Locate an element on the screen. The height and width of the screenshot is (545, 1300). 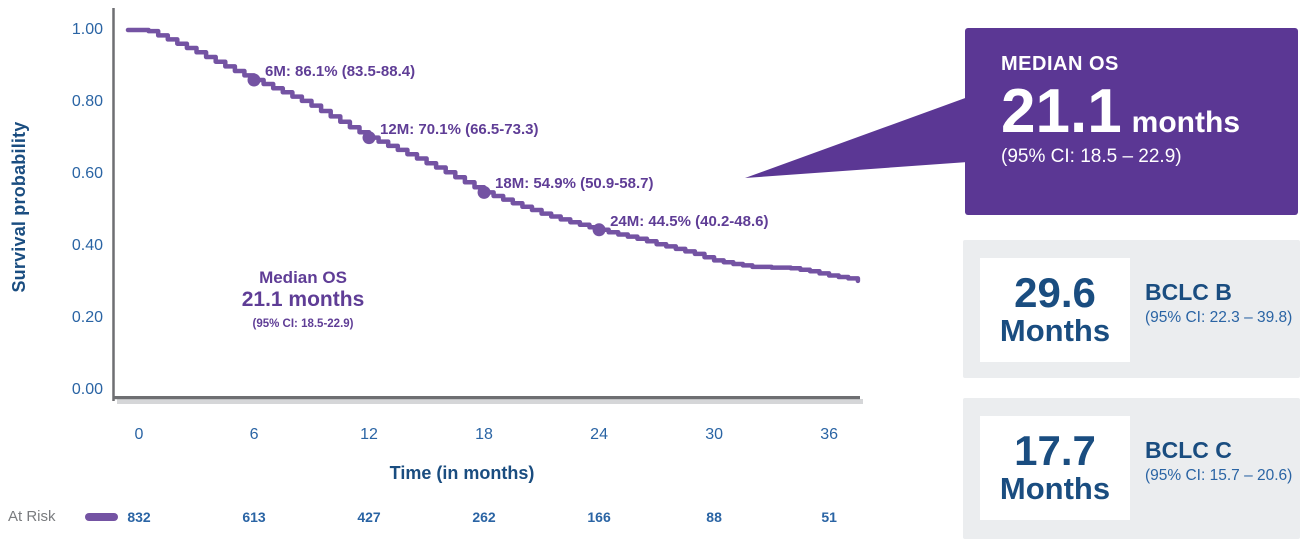
at-risk-count: 51 is located at coordinates (829, 517).